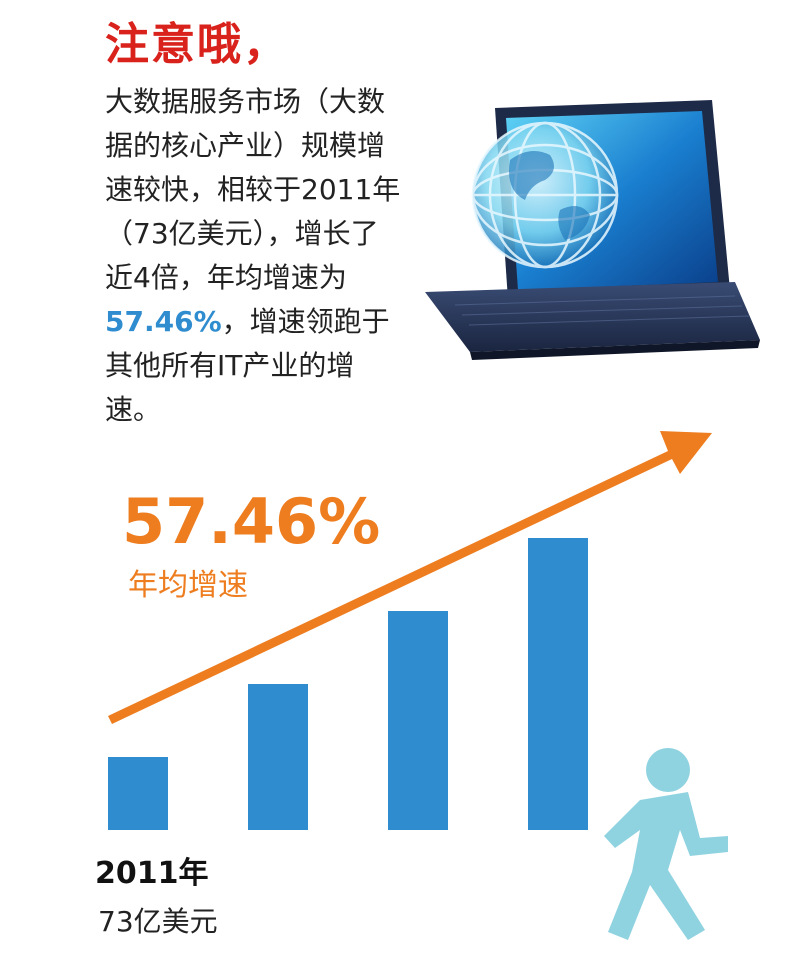 This screenshot has width=800, height=961. I want to click on headline: 注意哦，, so click(197, 44).